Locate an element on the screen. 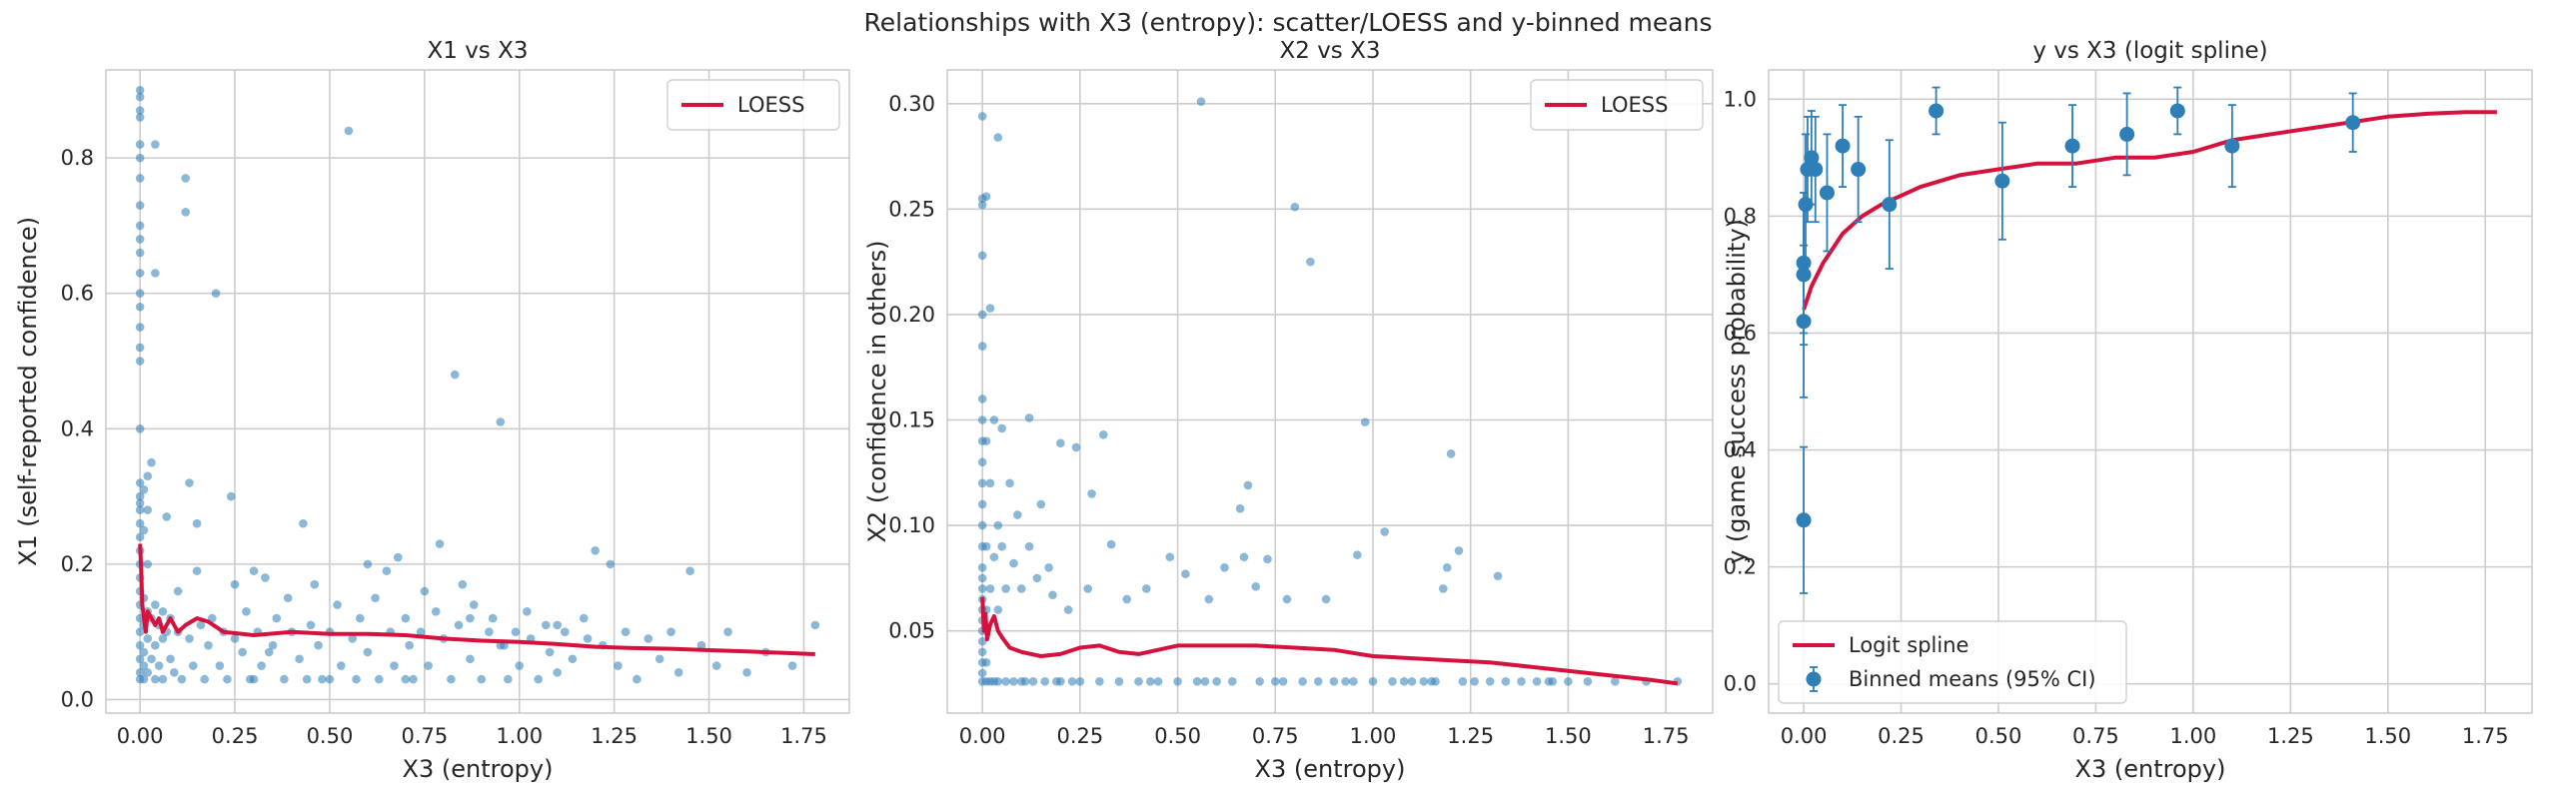  x-tick-label: 1.75 is located at coordinates (1666, 736).